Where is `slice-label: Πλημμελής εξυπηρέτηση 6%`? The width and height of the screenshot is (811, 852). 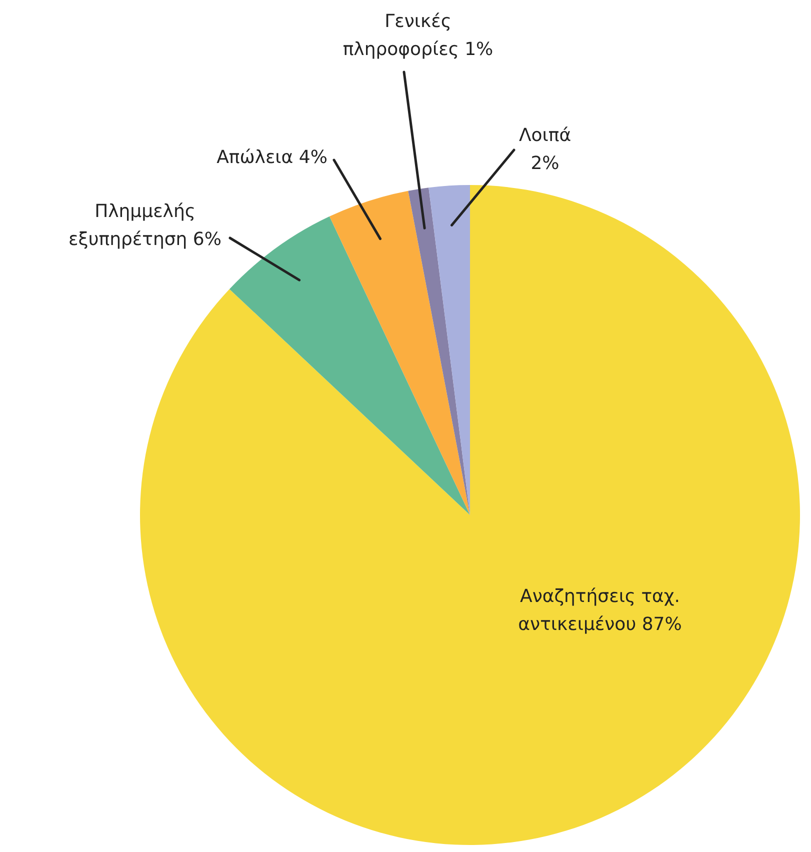 slice-label: Πλημμελής εξυπηρέτηση 6% is located at coordinates (145, 225).